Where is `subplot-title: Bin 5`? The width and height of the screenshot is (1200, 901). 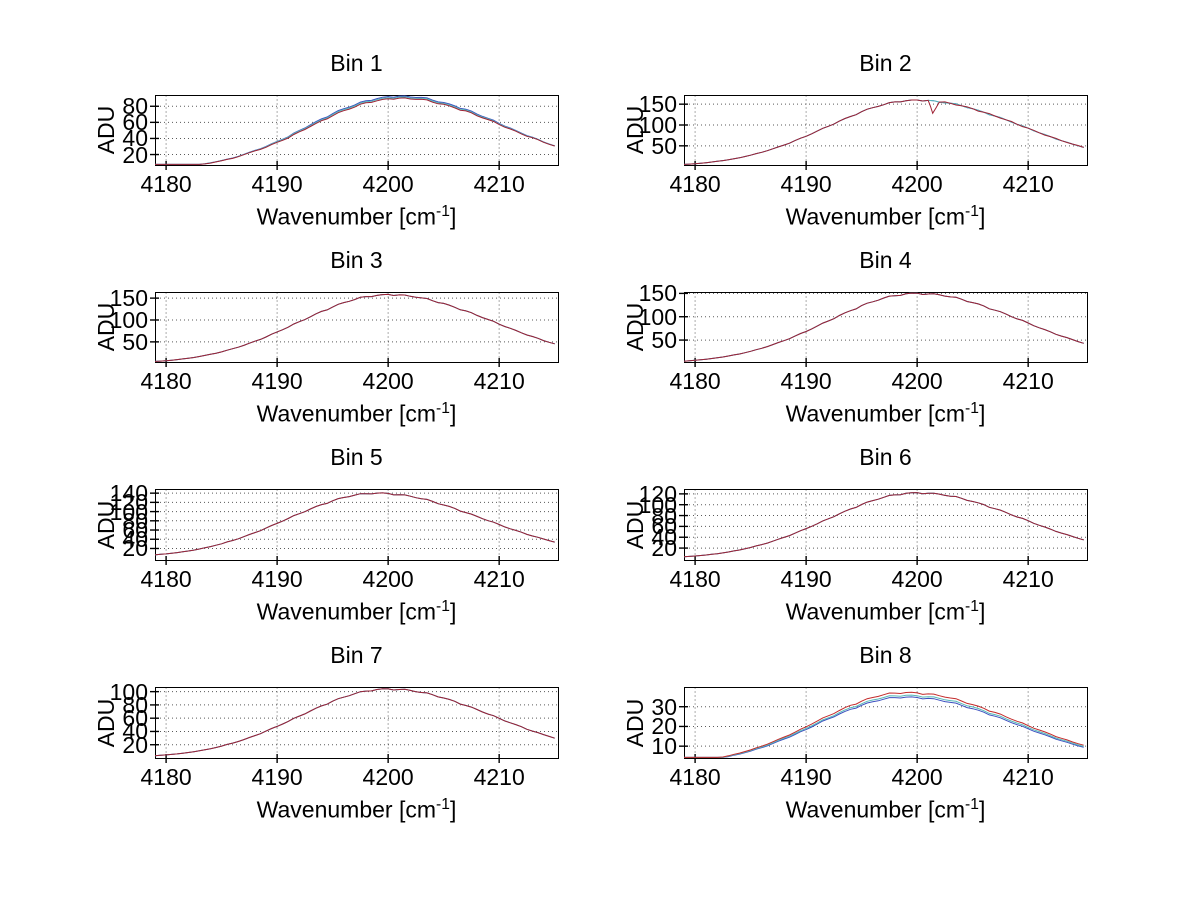
subplot-title: Bin 5 is located at coordinates (356, 457).